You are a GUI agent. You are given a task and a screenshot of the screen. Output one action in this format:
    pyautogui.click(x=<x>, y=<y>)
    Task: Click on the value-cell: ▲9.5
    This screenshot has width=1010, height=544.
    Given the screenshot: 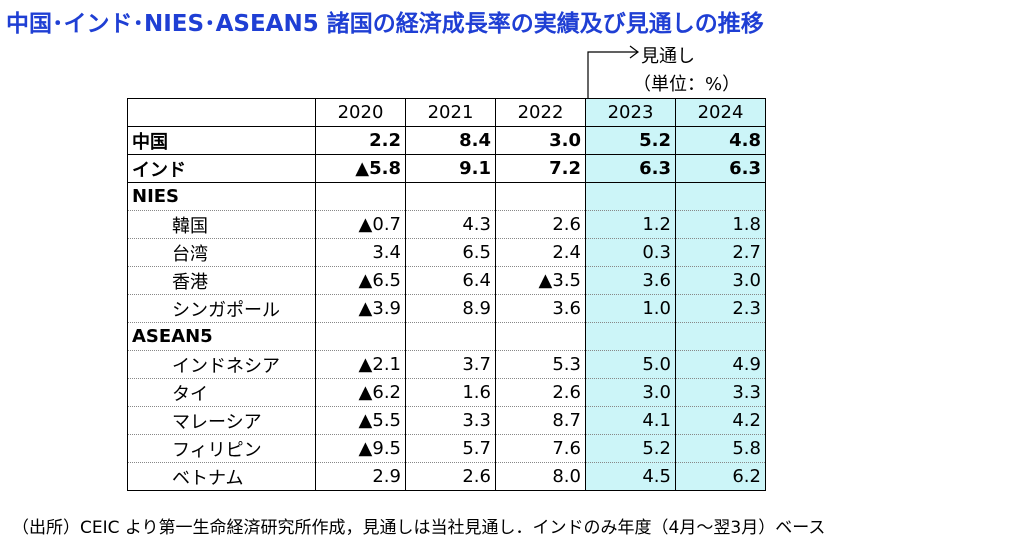 What is the action you would take?
    pyautogui.click(x=360, y=448)
    